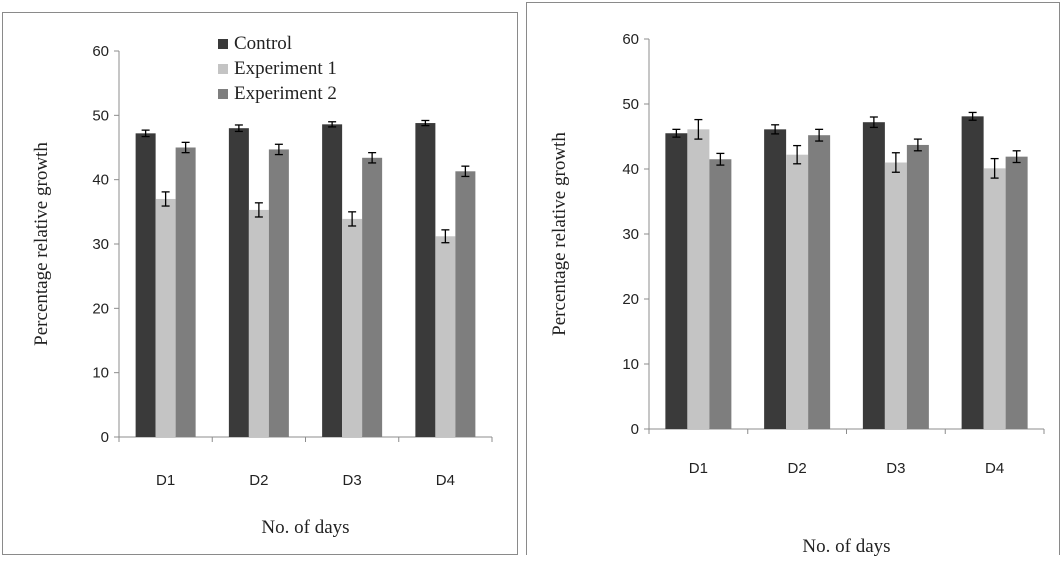 The image size is (1060, 561). I want to click on bar-experiment-2-d1, so click(185, 292).